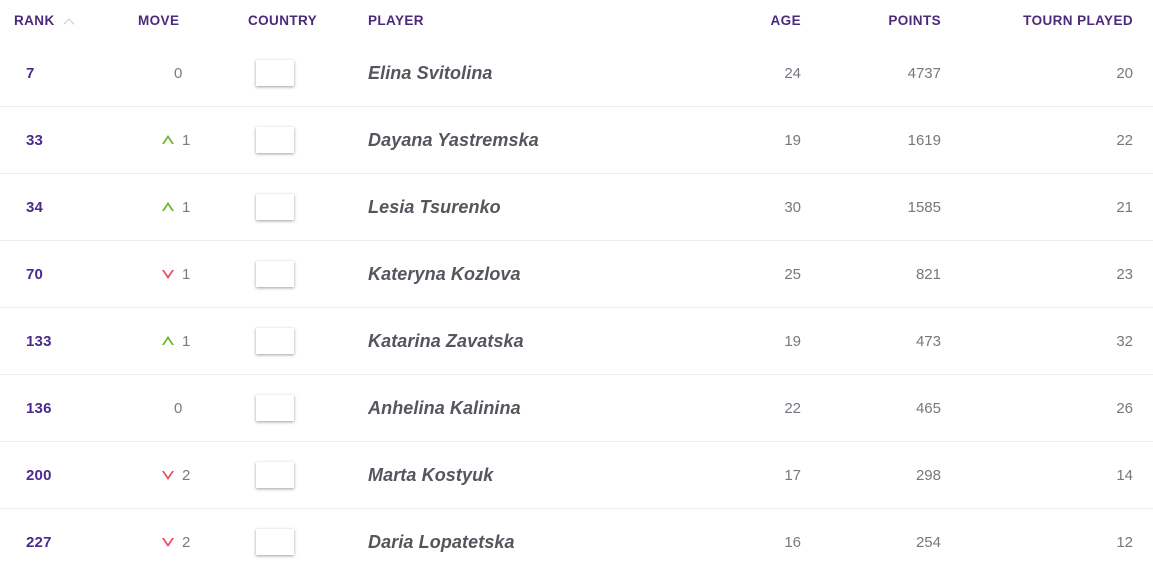 This screenshot has width=1153, height=578. I want to click on rank-value: 133, so click(39, 341).